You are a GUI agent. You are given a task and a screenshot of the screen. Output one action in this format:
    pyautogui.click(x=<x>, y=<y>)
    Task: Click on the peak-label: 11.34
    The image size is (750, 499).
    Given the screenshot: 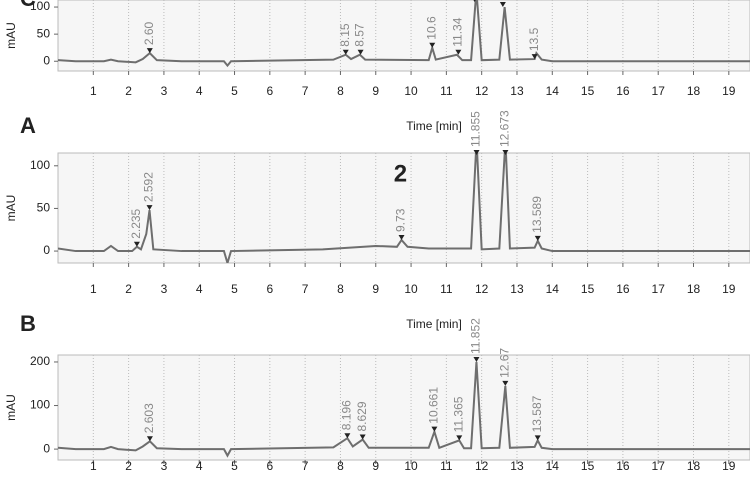 What is the action you would take?
    pyautogui.click(x=458, y=31)
    